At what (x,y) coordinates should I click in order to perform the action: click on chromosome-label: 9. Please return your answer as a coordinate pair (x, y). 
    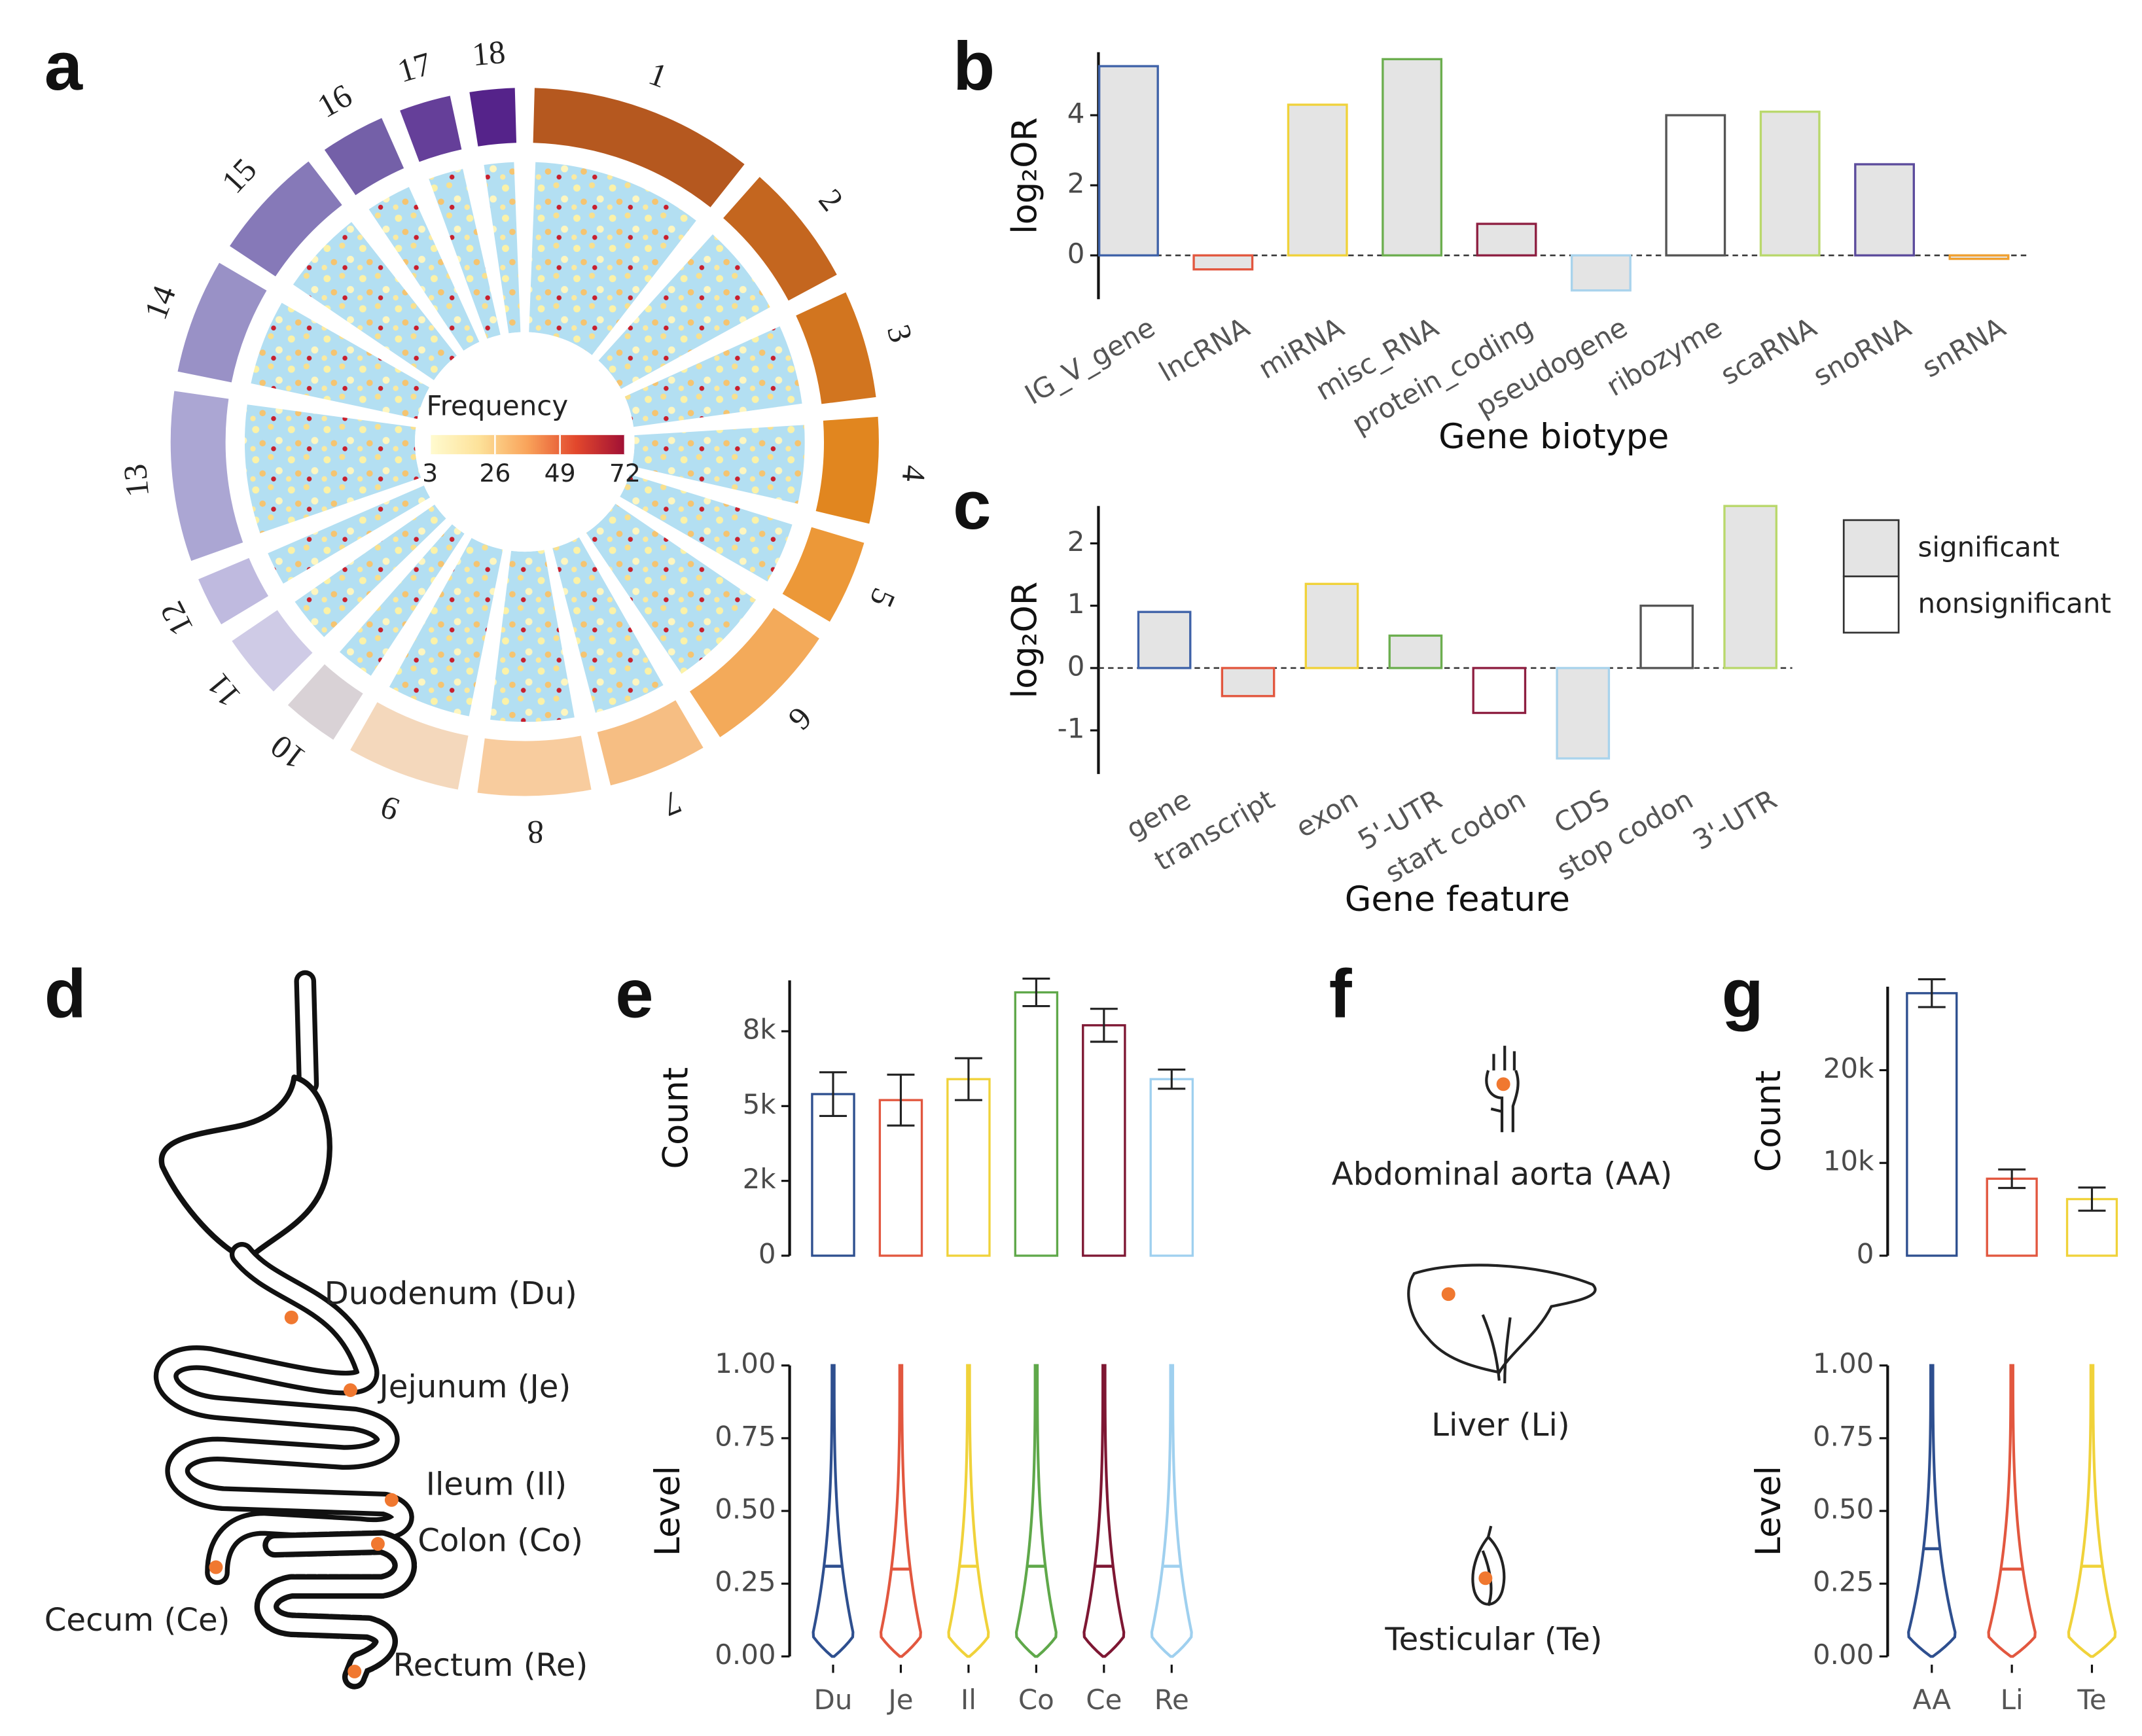
    Looking at the image, I should click on (390, 808).